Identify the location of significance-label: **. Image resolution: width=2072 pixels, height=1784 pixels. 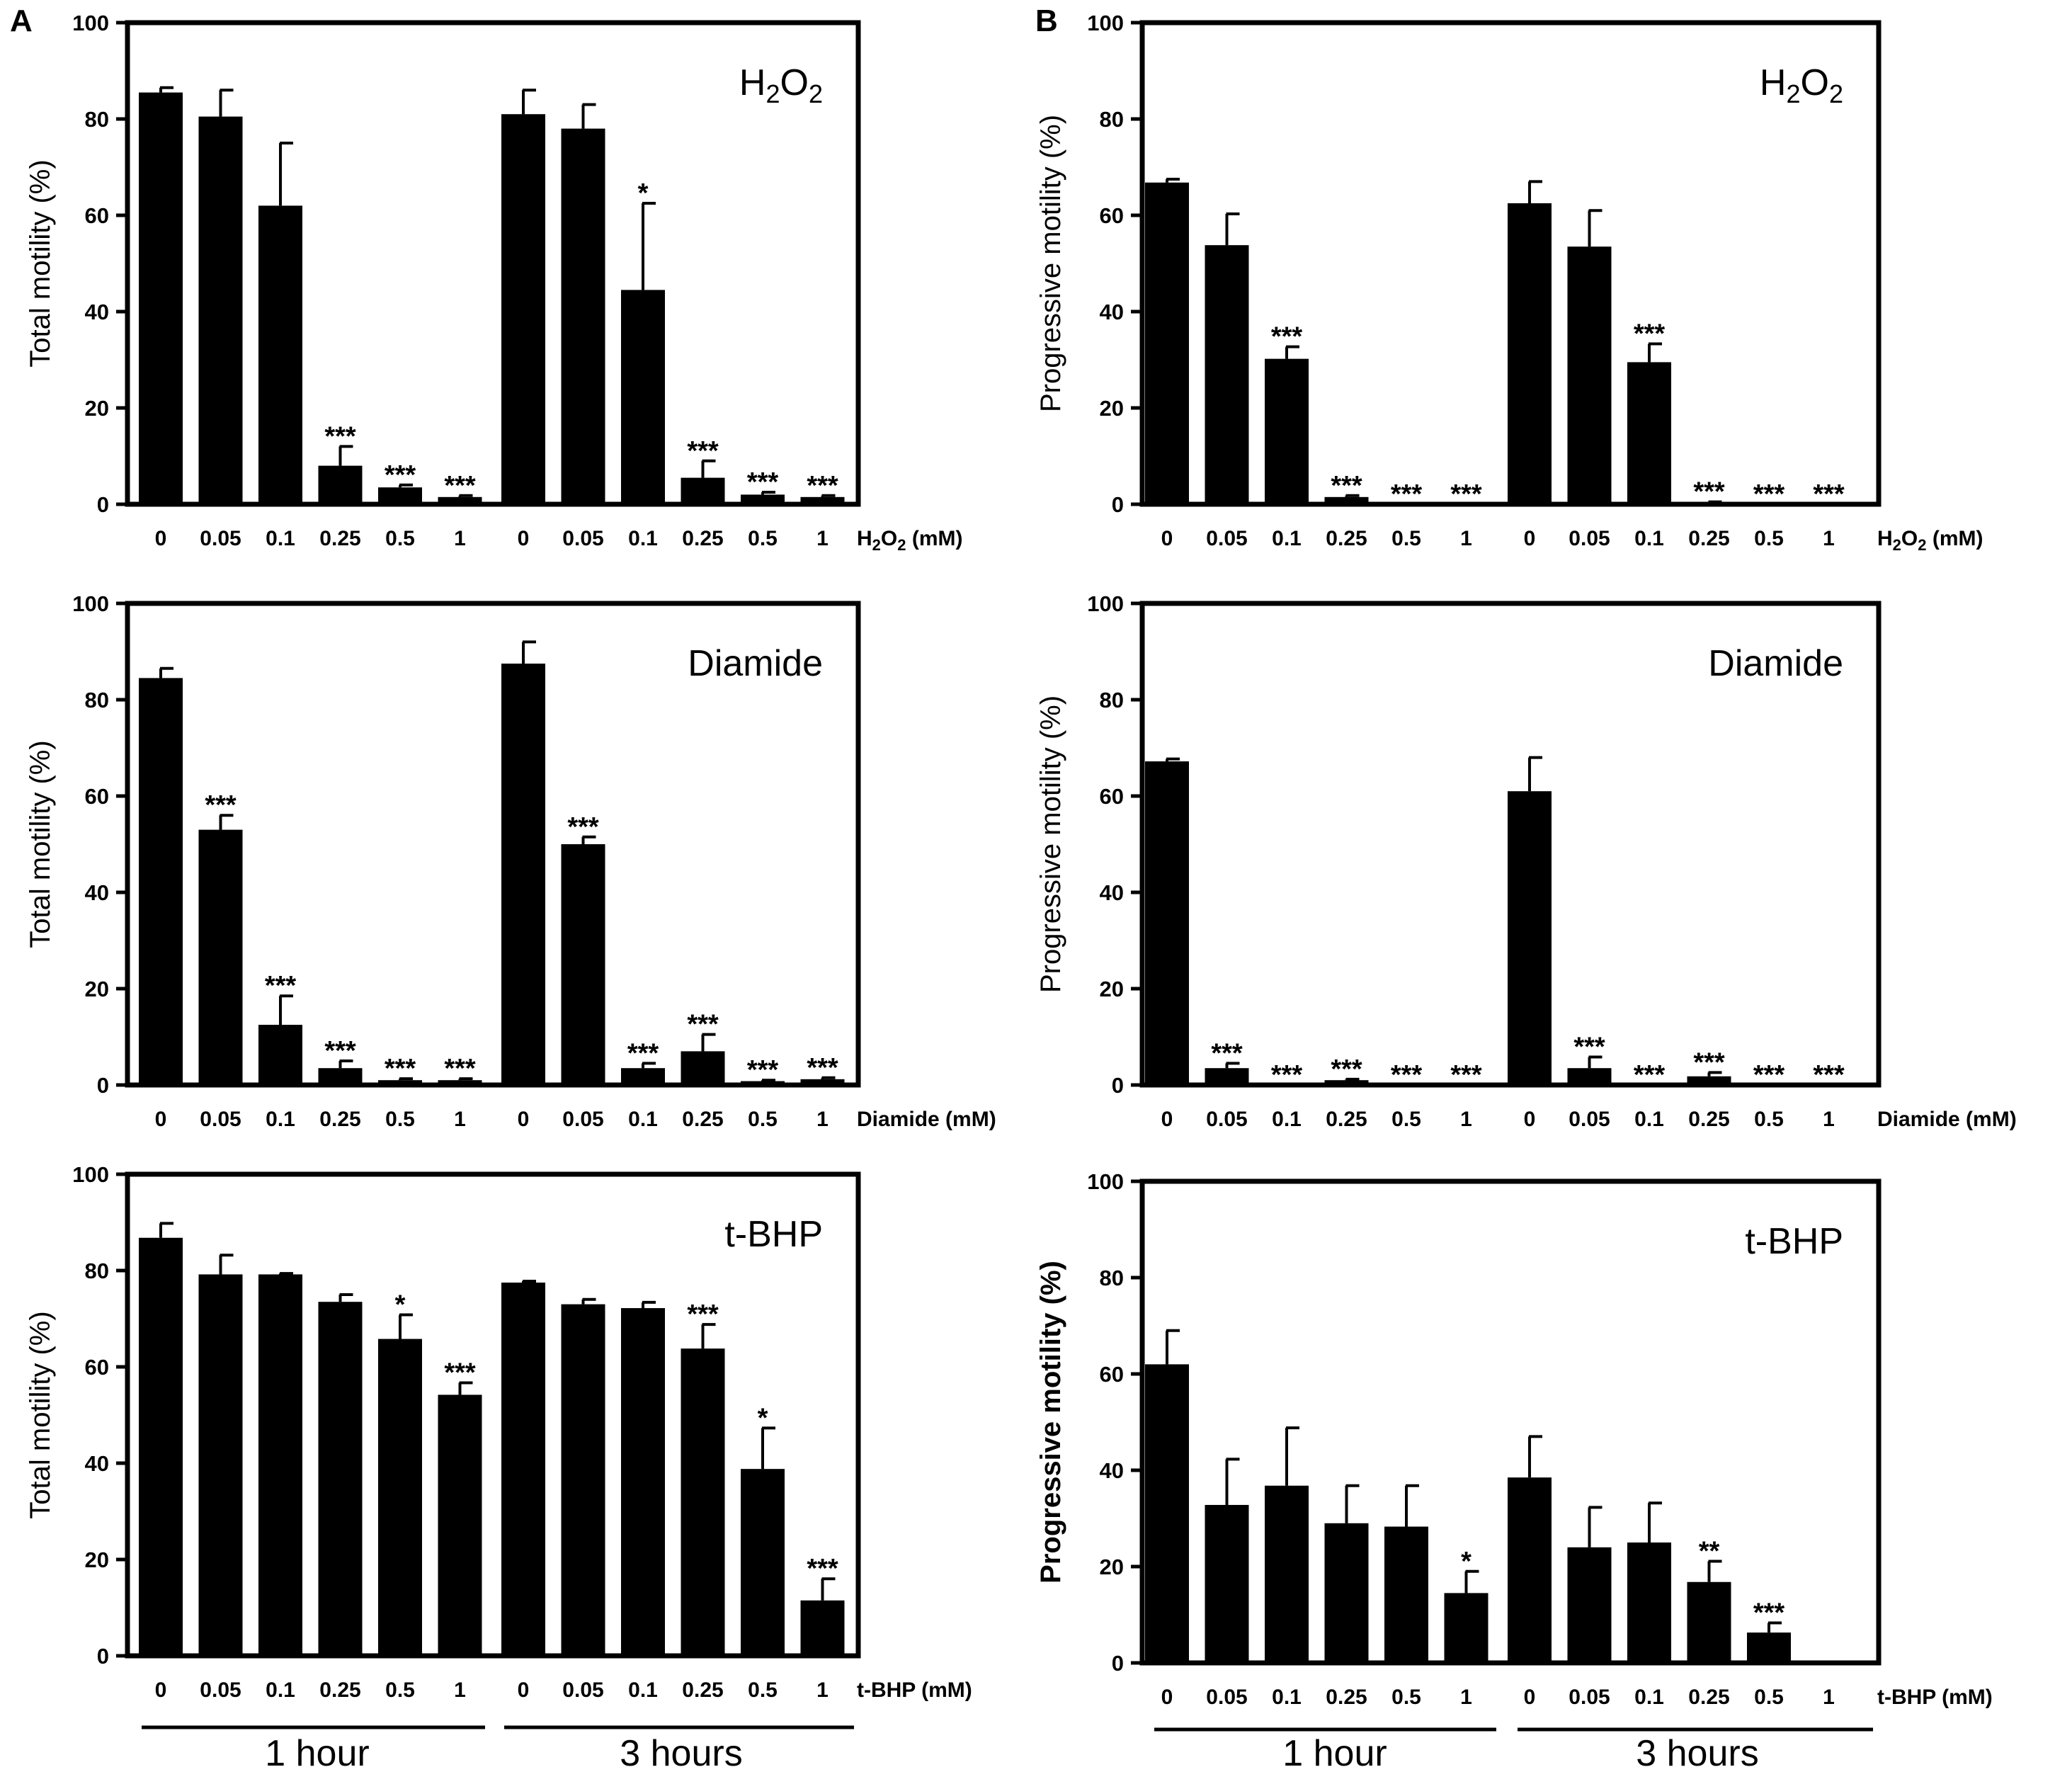
(1709, 1552).